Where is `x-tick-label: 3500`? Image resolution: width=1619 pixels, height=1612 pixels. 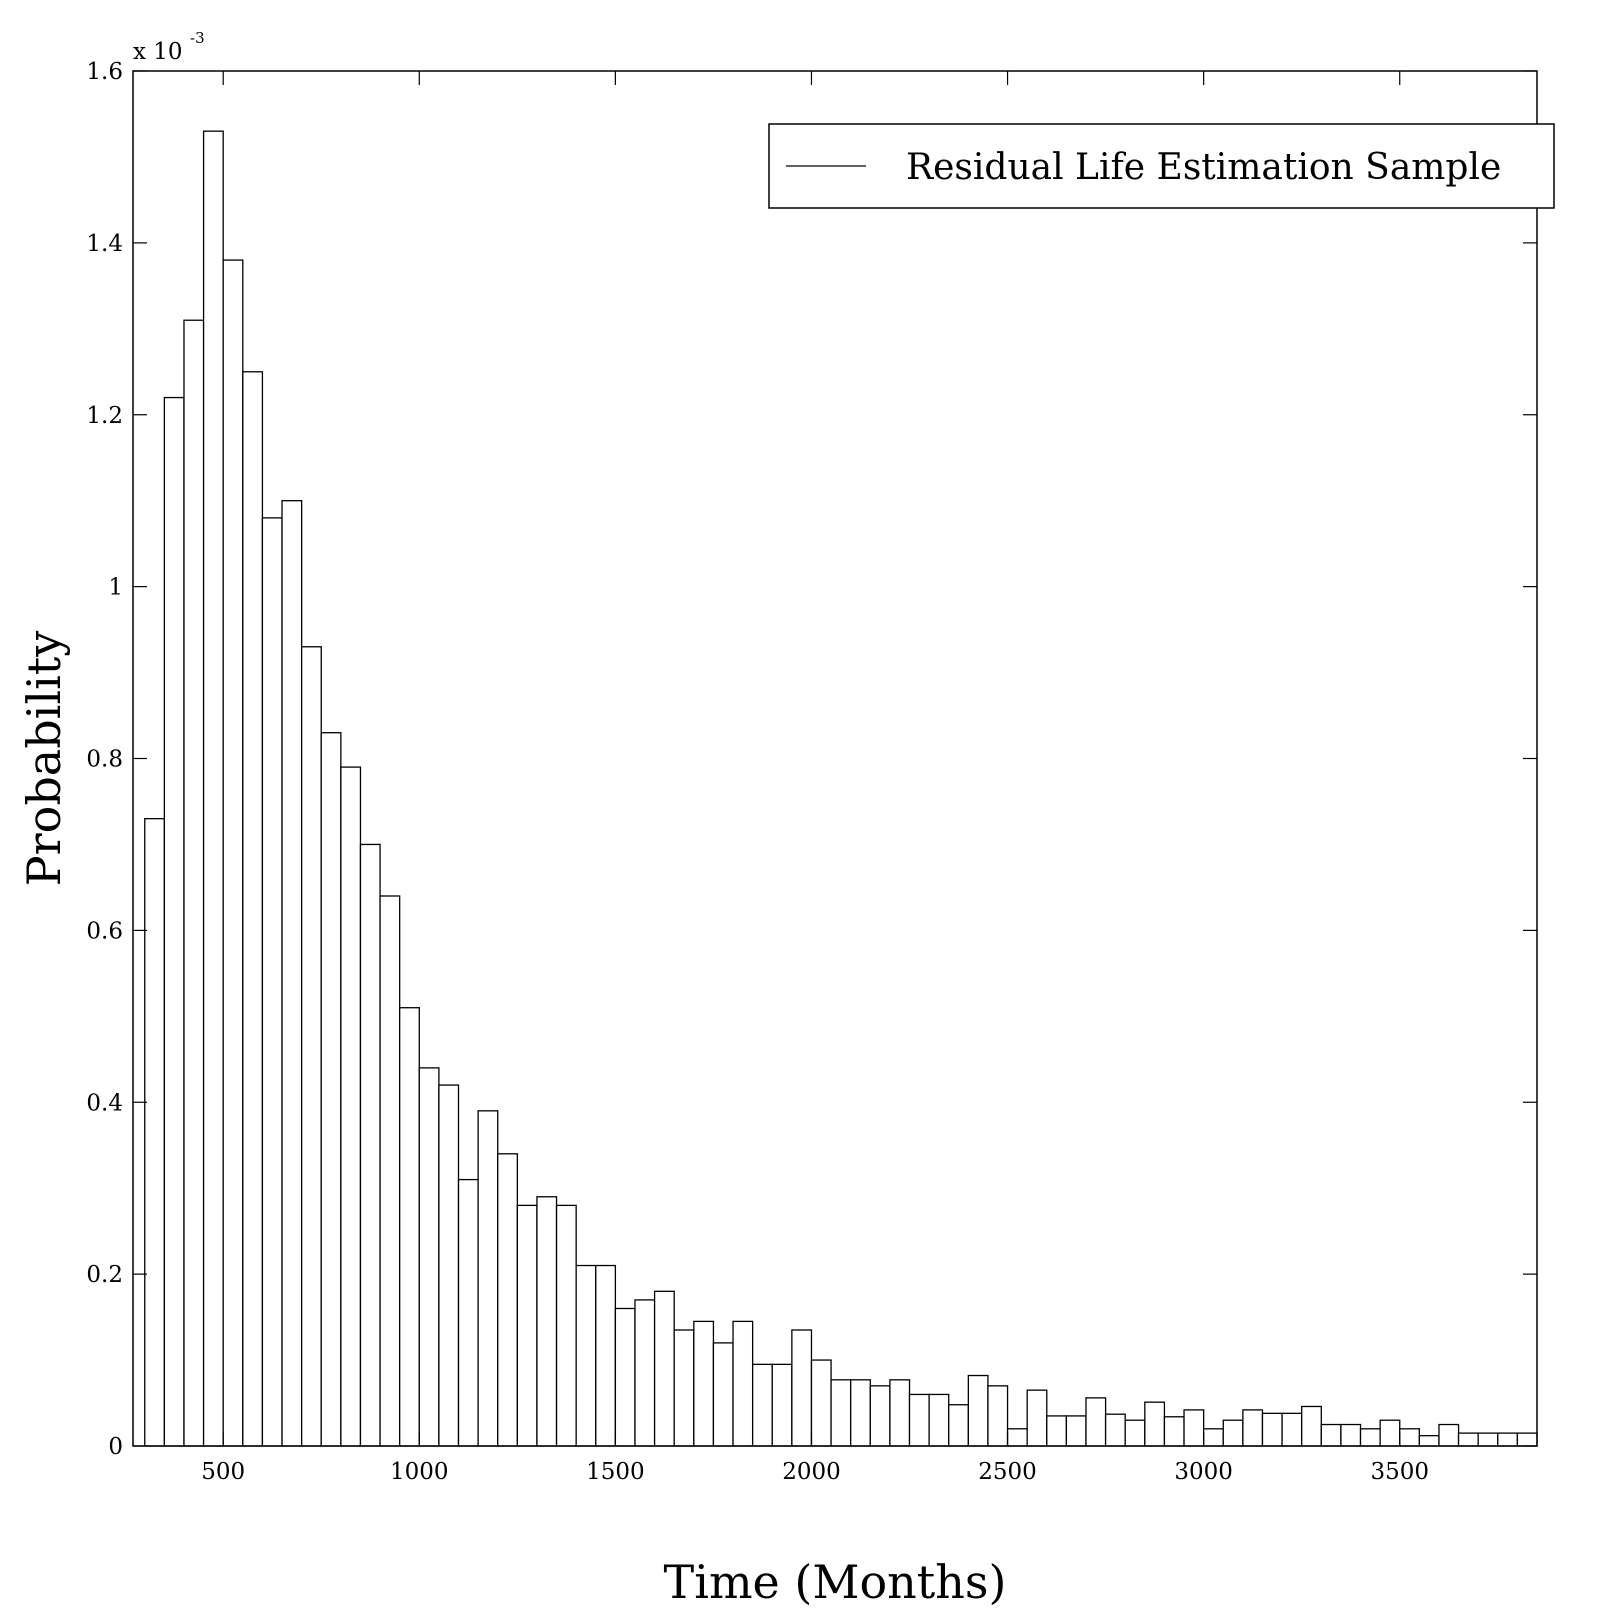
x-tick-label: 3500 is located at coordinates (1399, 1472).